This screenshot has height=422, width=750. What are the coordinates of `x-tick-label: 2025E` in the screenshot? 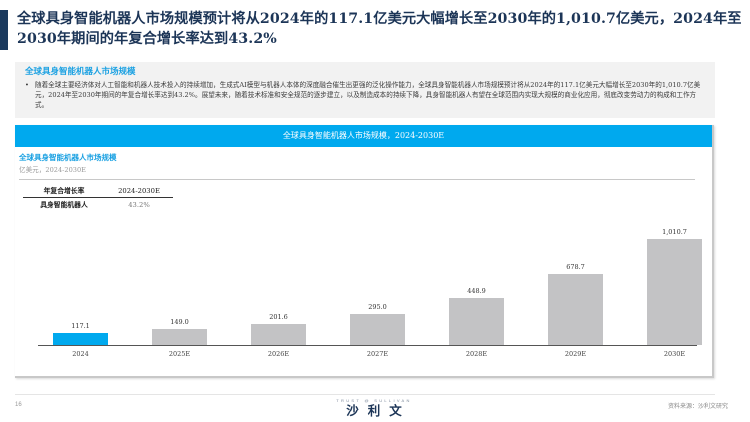 It's located at (179, 354).